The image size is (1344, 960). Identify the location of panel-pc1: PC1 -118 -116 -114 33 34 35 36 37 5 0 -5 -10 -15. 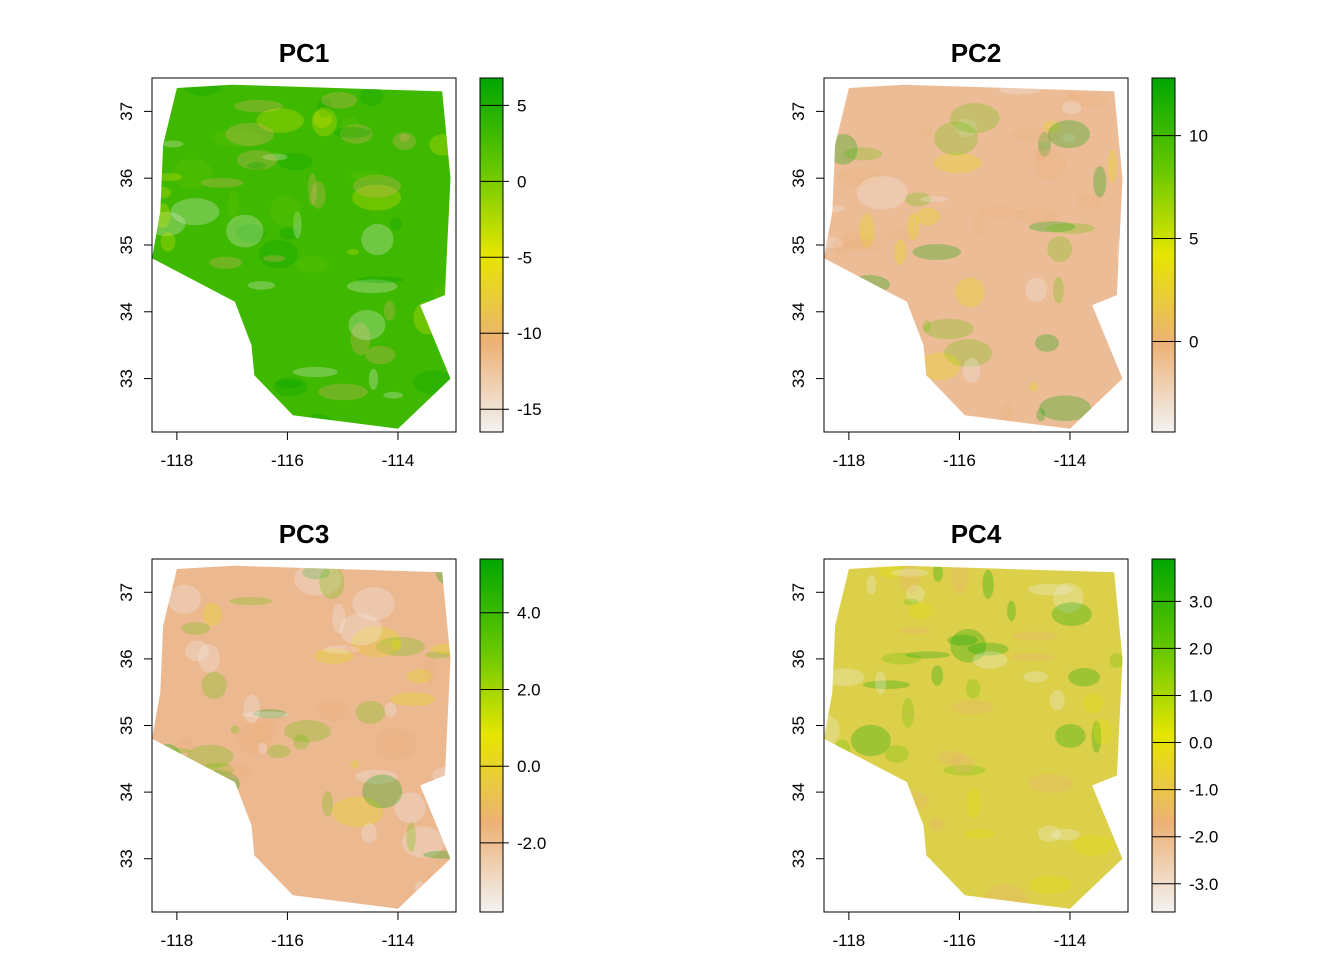
(329, 254).